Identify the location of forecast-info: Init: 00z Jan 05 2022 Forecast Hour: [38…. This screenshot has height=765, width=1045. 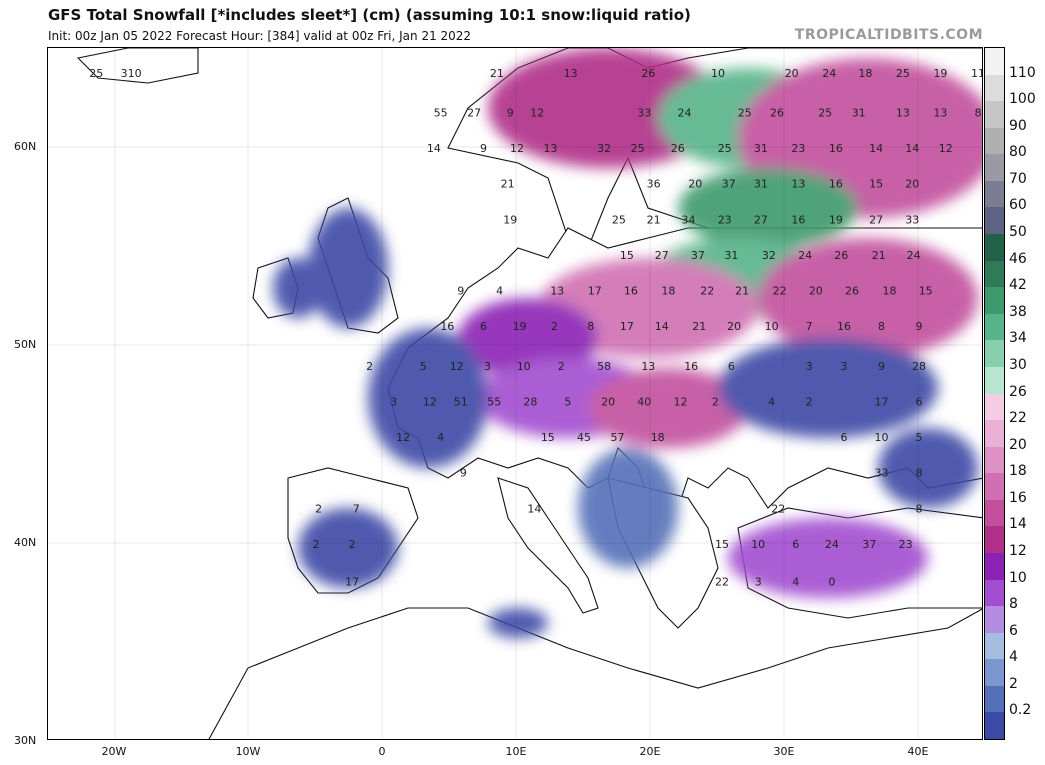
(260, 36).